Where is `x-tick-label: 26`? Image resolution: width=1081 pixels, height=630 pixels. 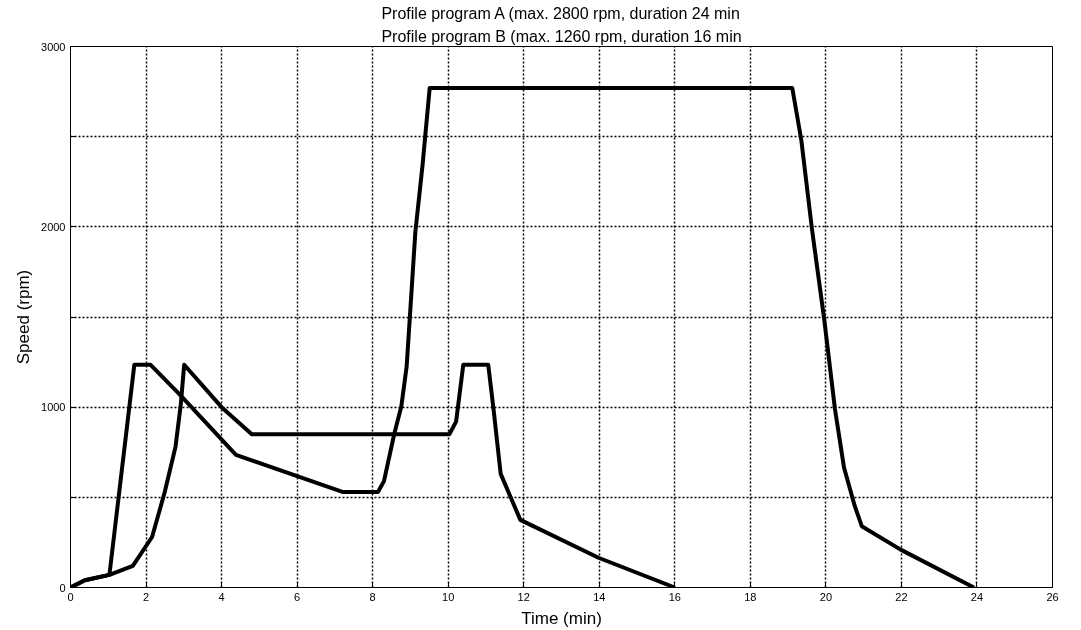
x-tick-label: 26 is located at coordinates (1052, 596).